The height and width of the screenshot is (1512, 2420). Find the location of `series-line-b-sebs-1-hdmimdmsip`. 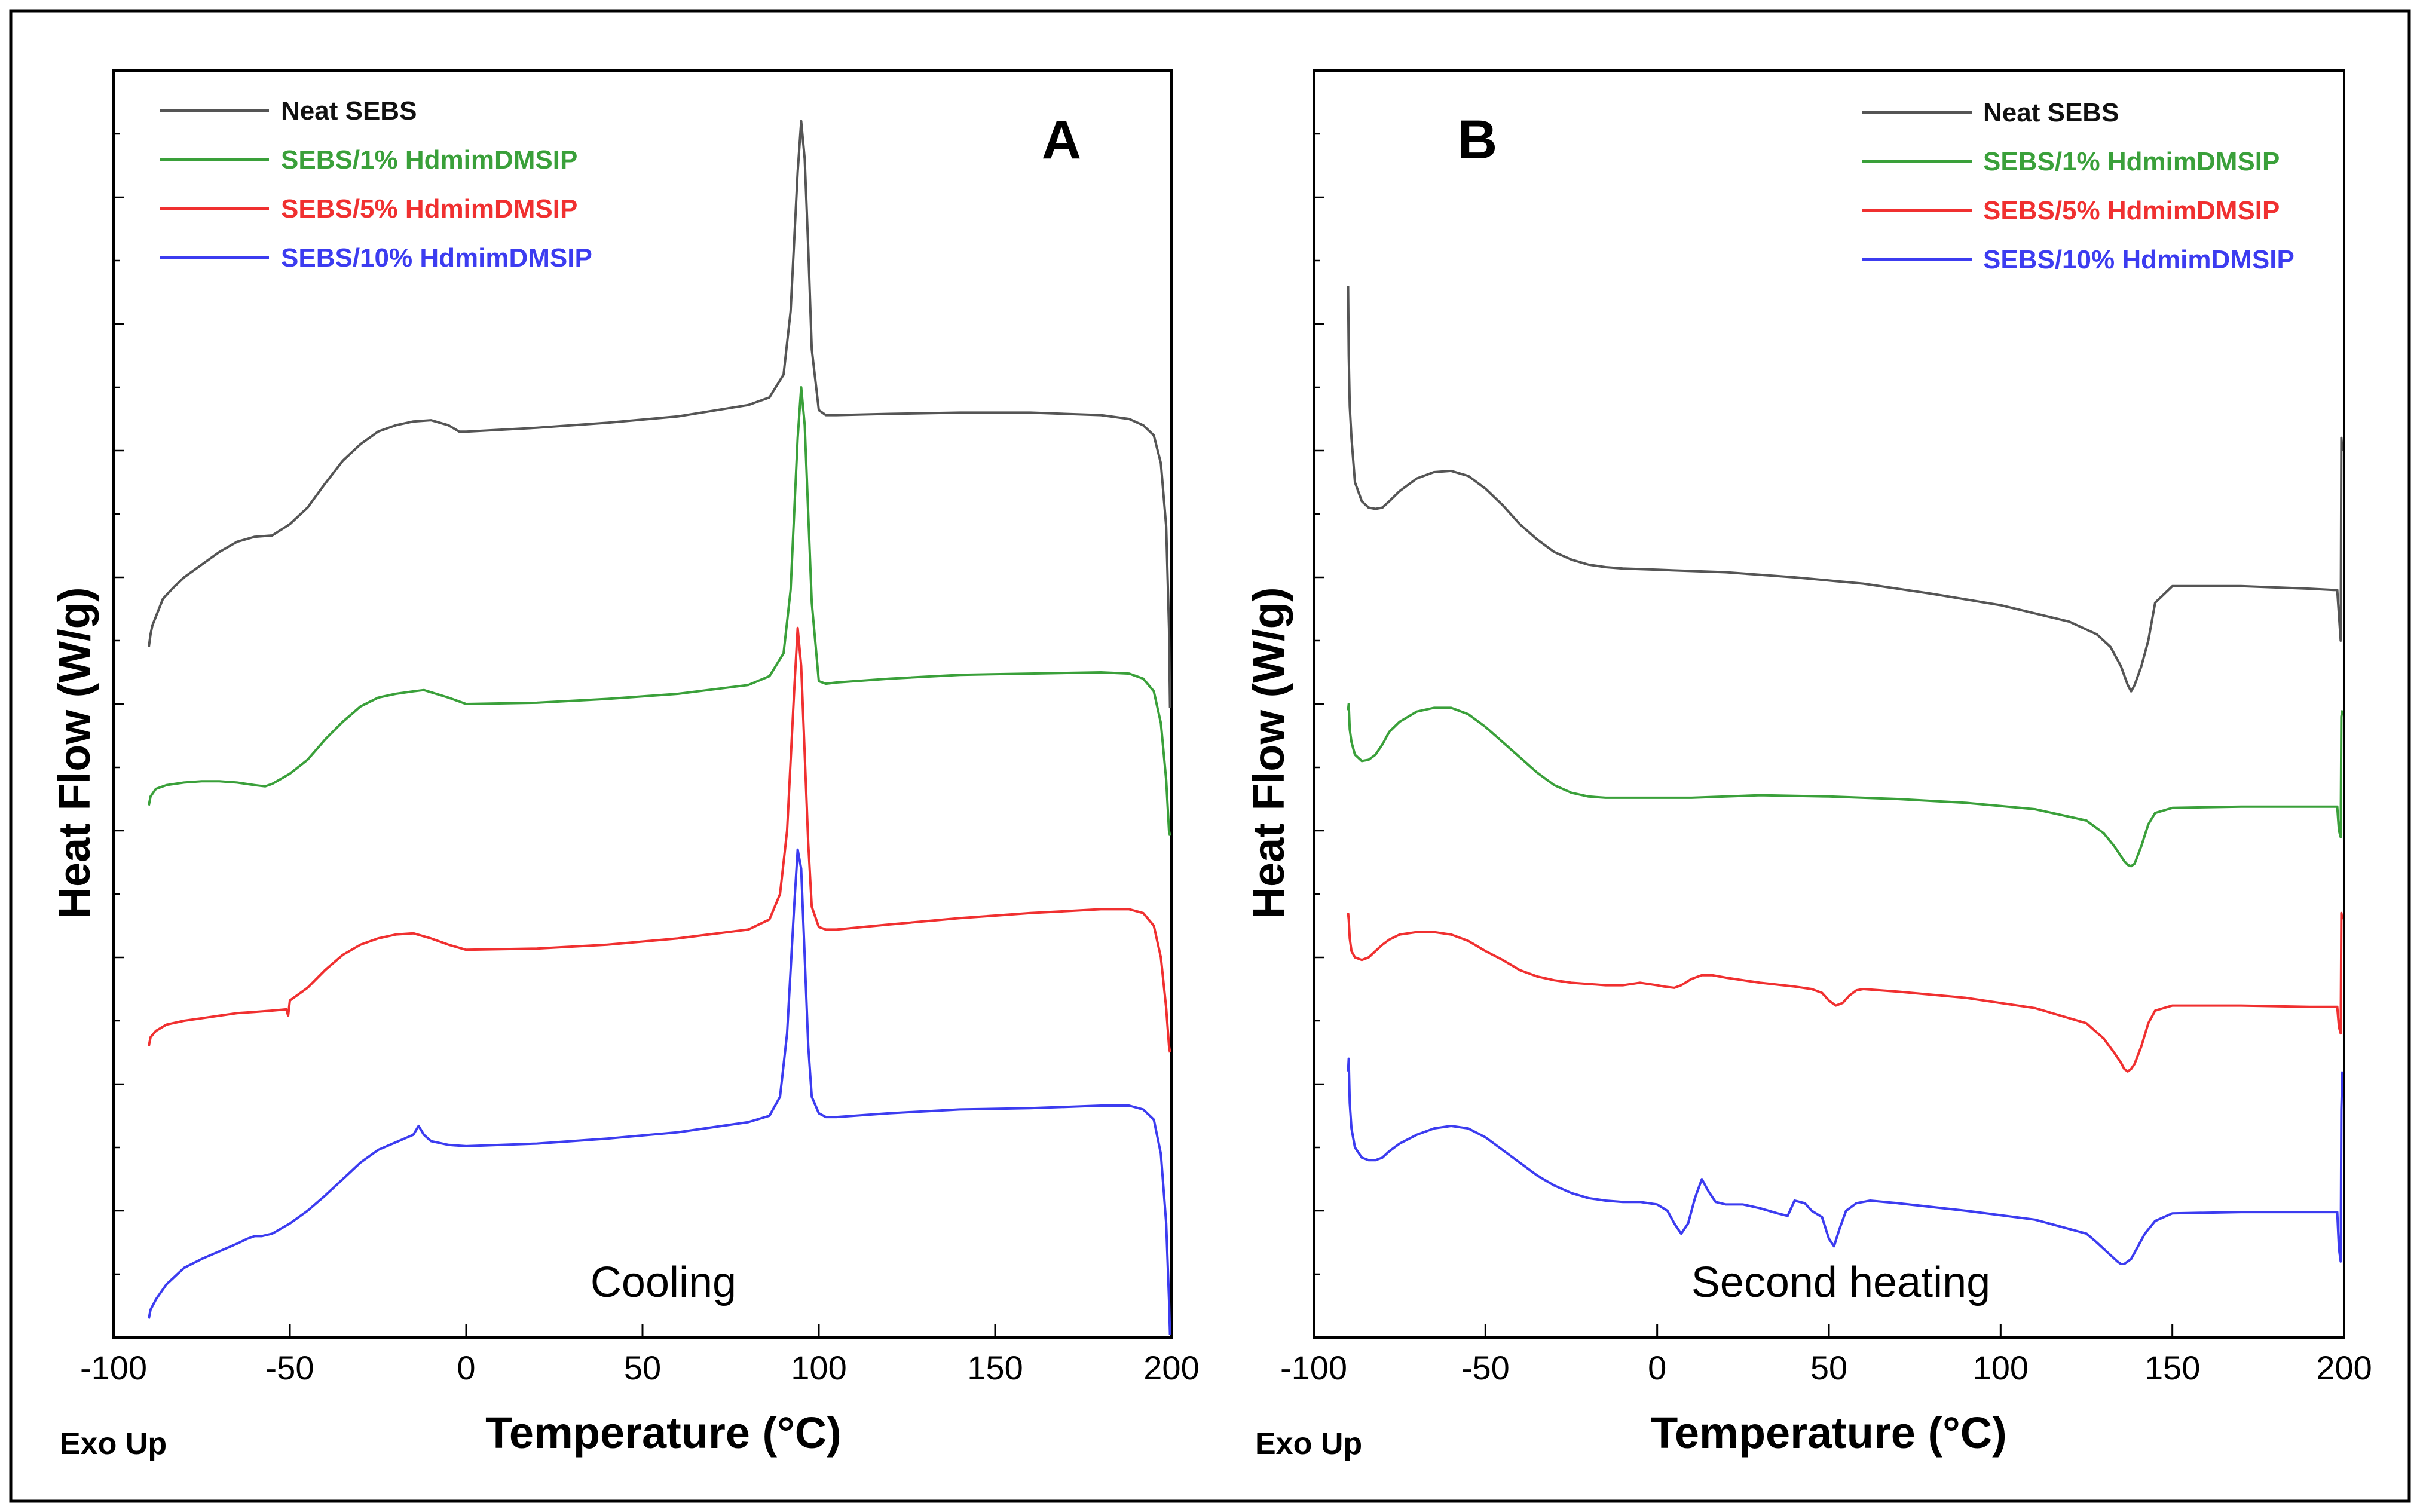

series-line-b-sebs-1-hdmimdmsip is located at coordinates (1846, 785).